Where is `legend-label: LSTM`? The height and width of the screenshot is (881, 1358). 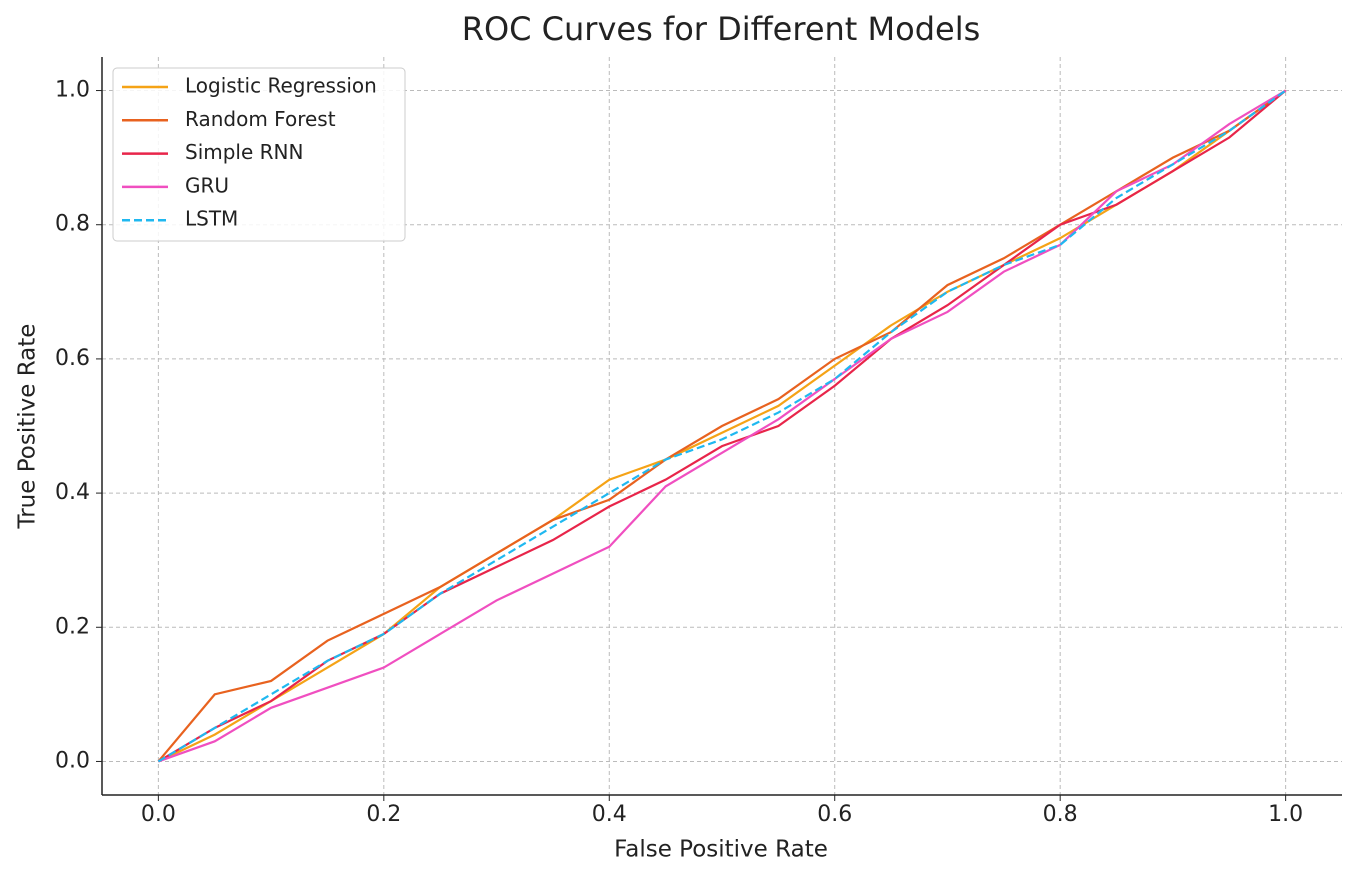
legend-label: LSTM is located at coordinates (211, 219).